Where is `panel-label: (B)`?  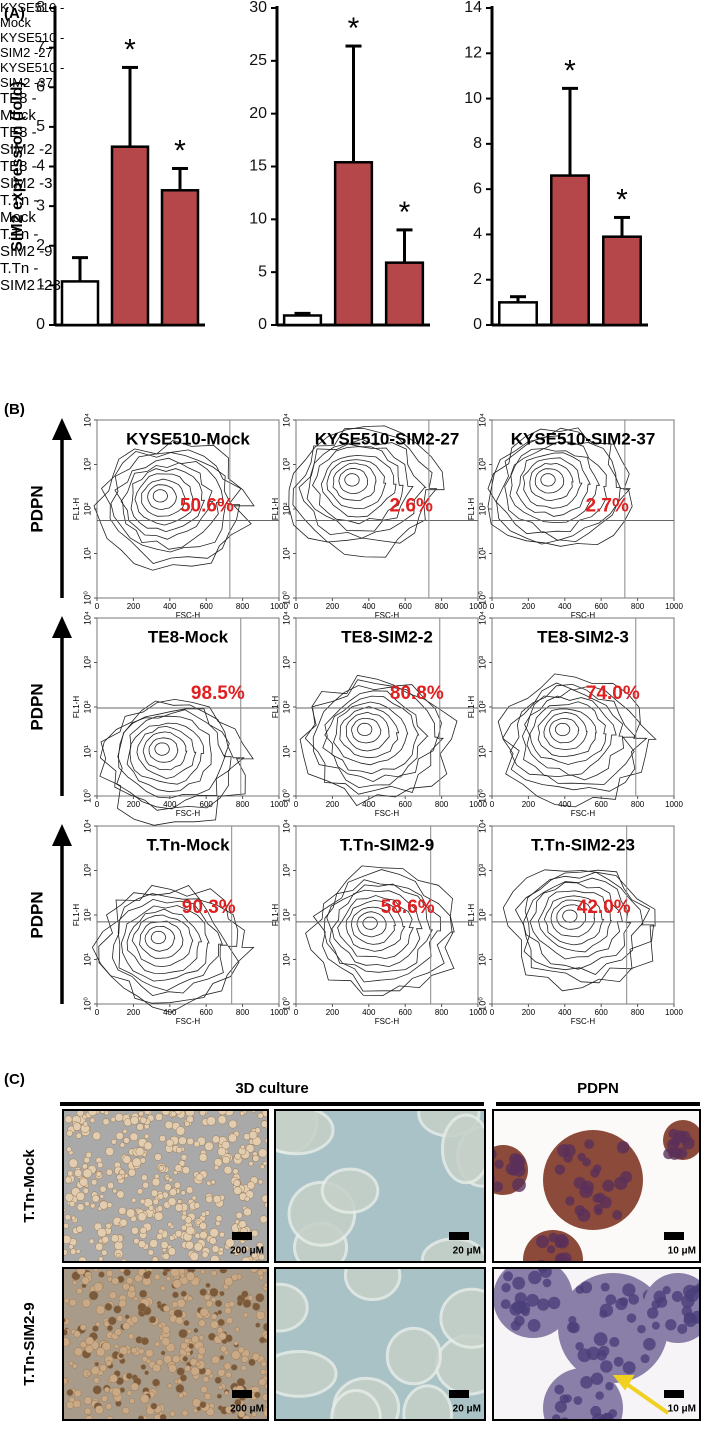
panel-label: (B) is located at coordinates (14, 409).